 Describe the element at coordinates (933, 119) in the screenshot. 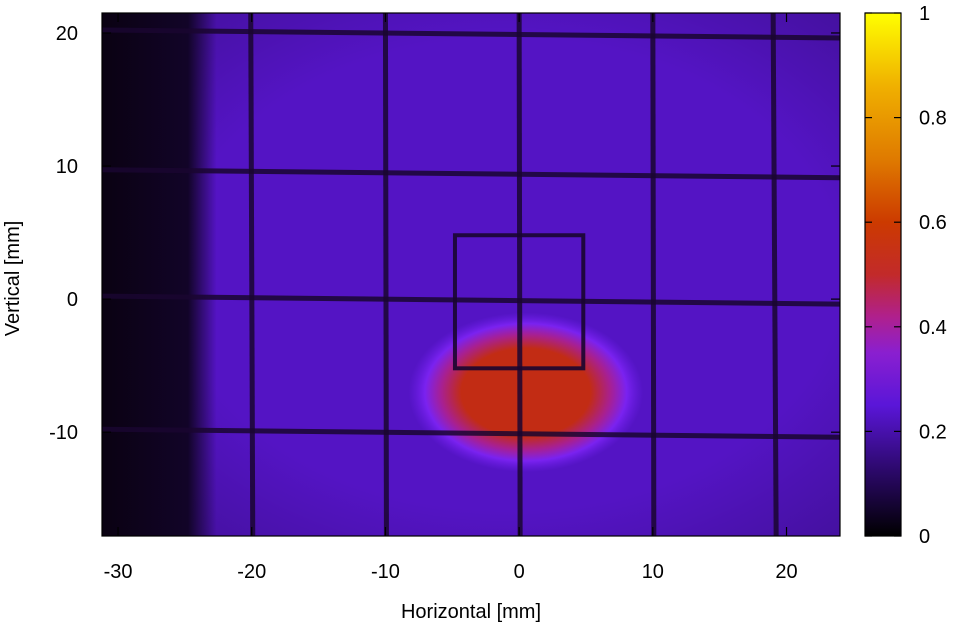

I see `colorbar-tick-label: 0.8` at that location.